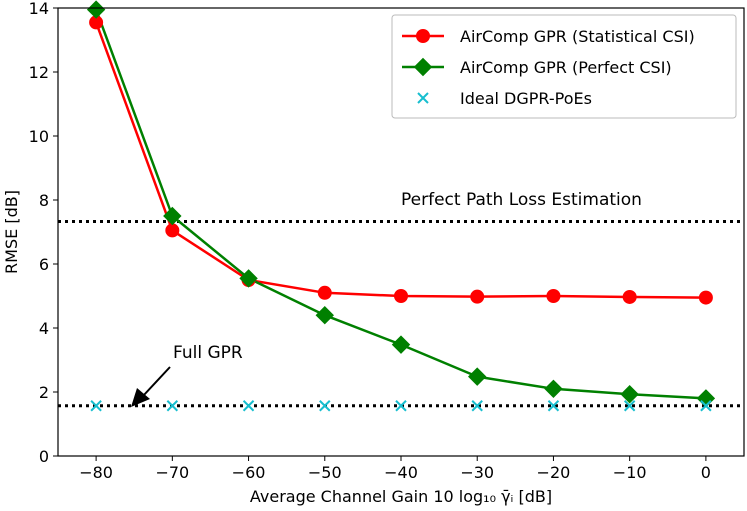 Image resolution: width=747 pixels, height=511 pixels. I want to click on y-tick-label: 6, so click(44, 264).